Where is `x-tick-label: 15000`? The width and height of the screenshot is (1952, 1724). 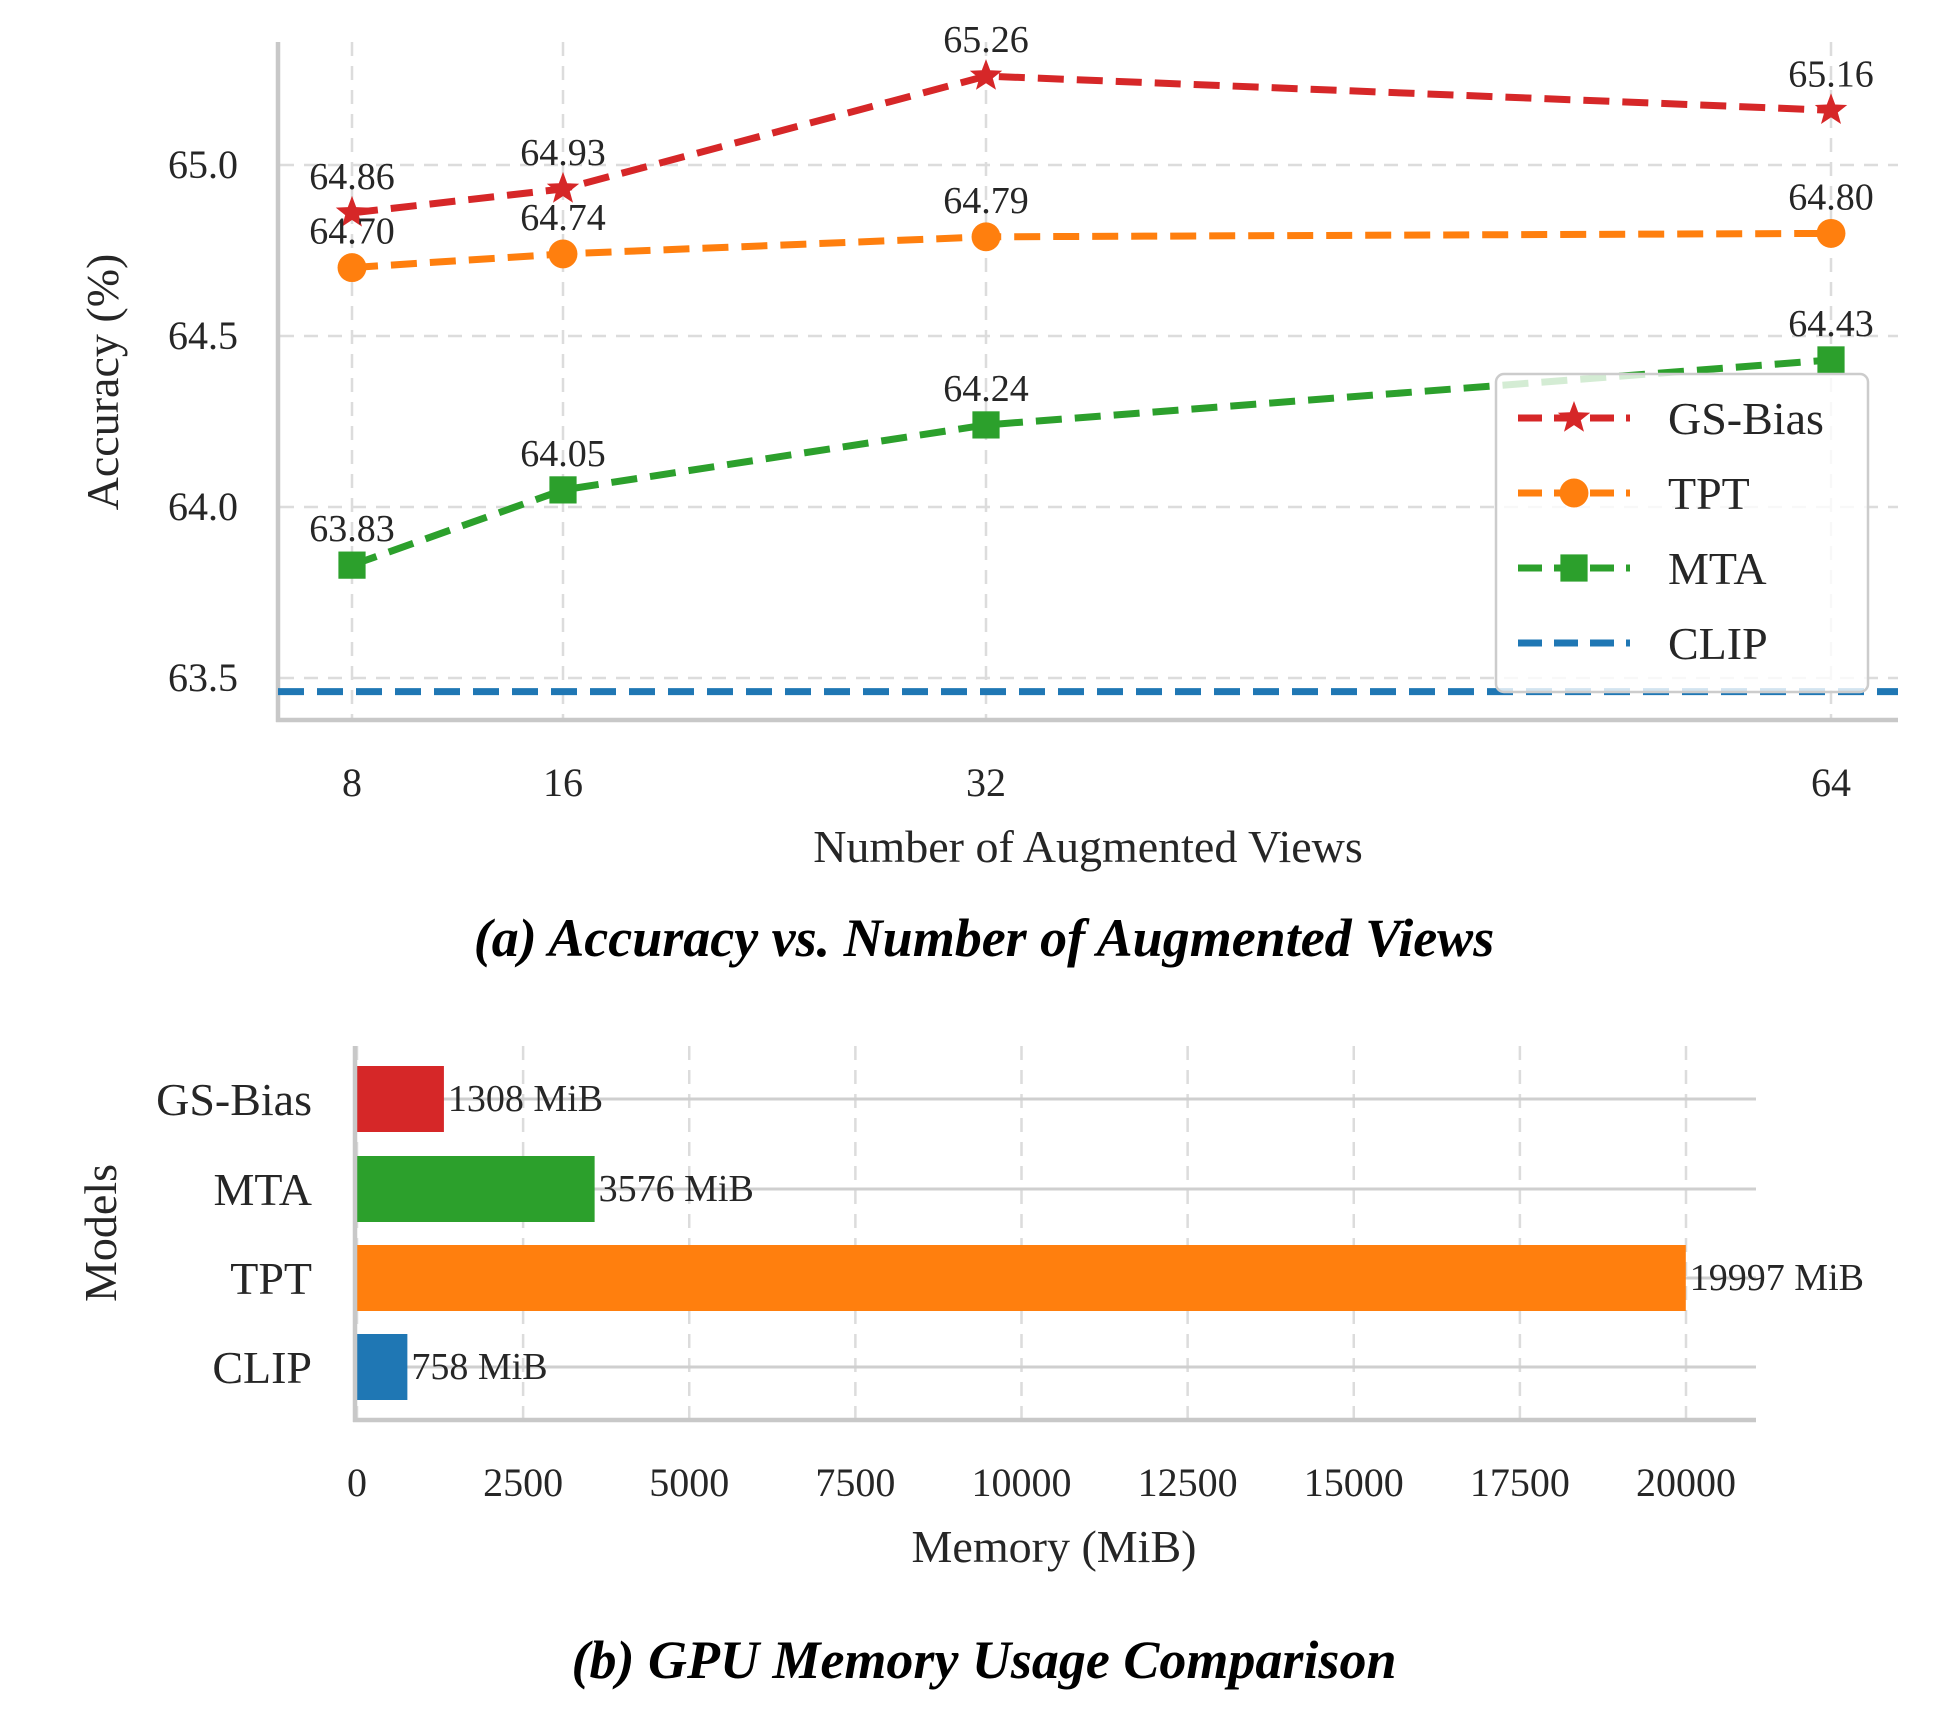
x-tick-label: 15000 is located at coordinates (1354, 1482).